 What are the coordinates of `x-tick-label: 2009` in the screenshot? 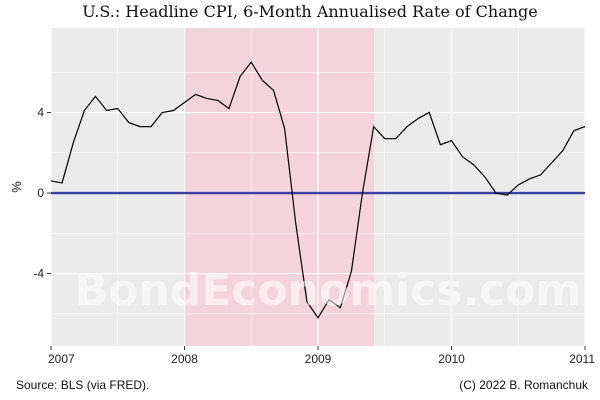 It's located at (318, 359).